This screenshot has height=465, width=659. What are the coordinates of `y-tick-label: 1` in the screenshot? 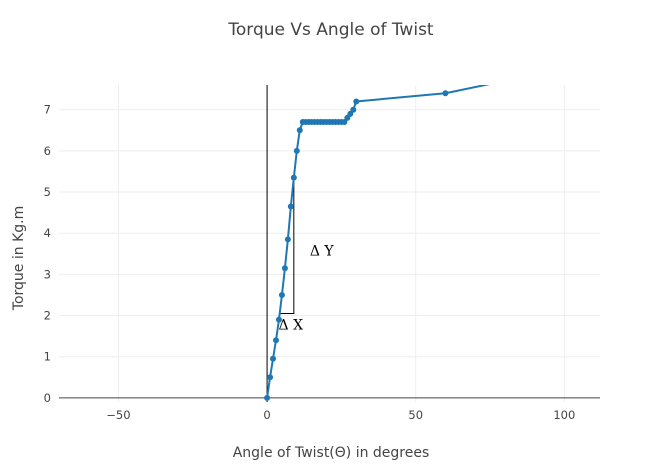 It's located at (47, 357).